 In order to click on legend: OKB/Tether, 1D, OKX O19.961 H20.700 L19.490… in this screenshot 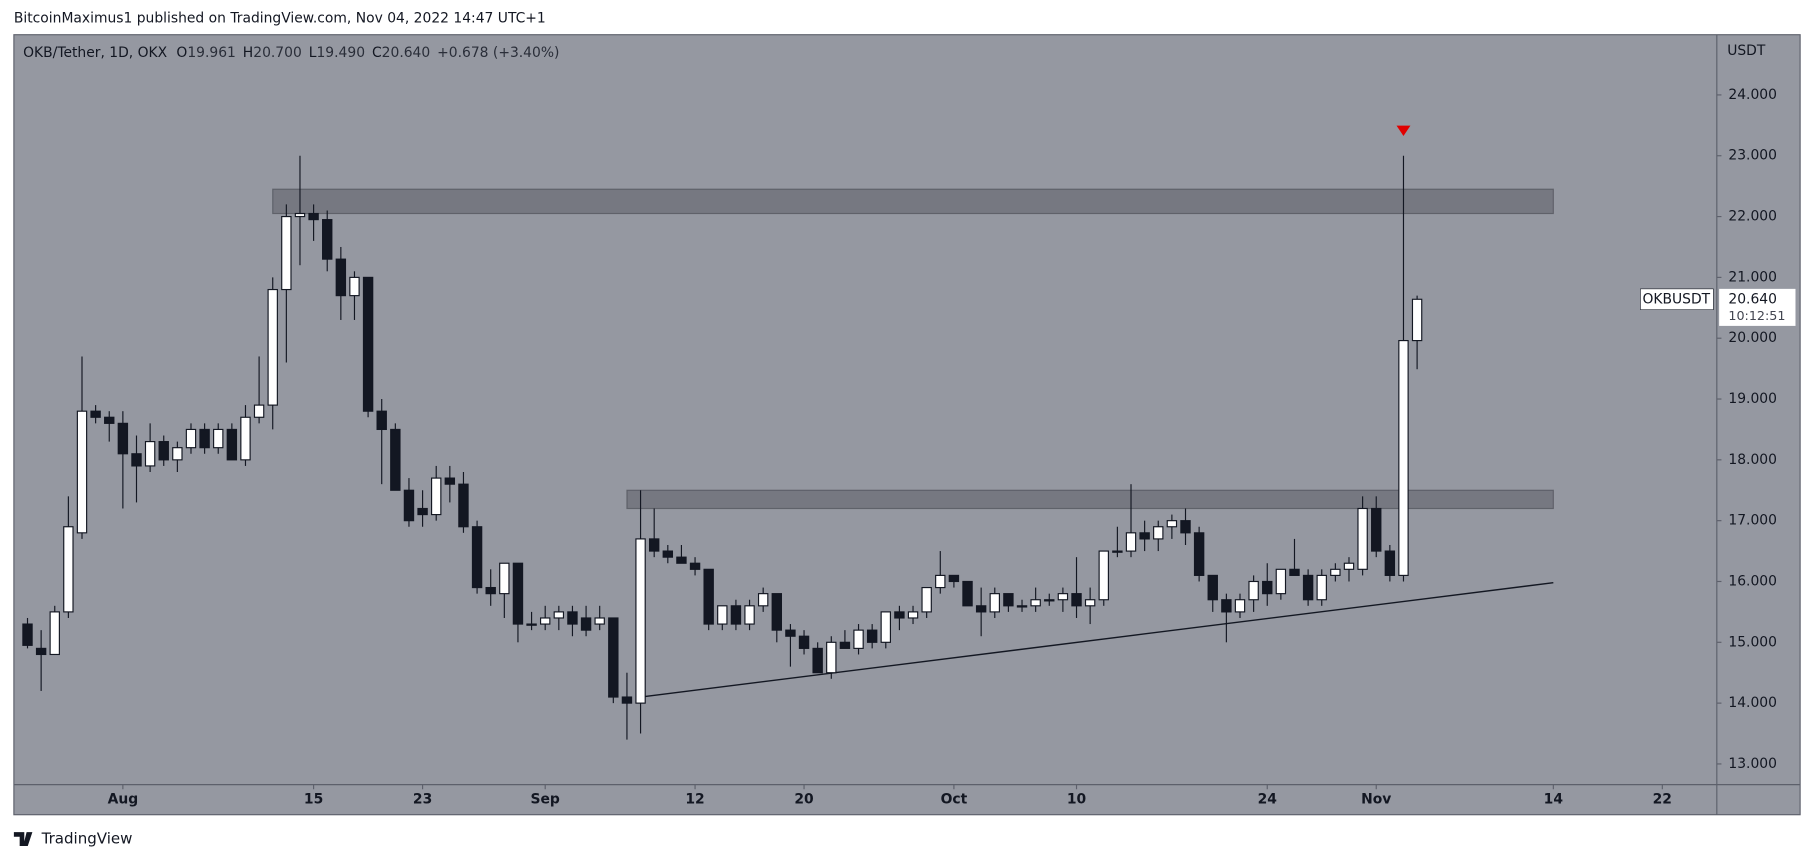, I will do `click(291, 53)`.